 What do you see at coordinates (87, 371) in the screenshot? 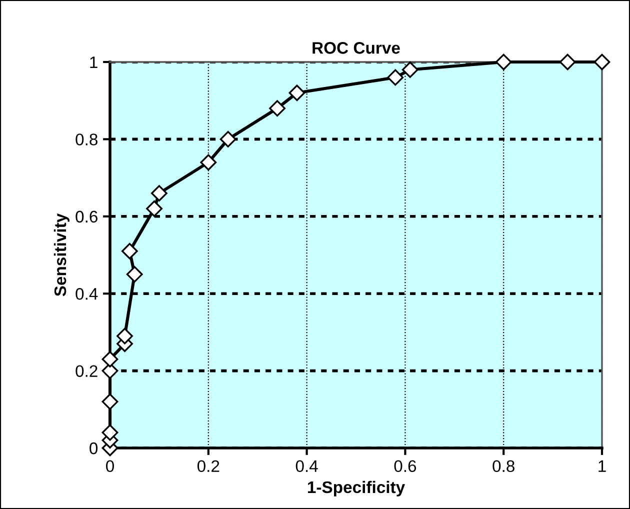
I see `y-tick-label: 0.2` at bounding box center [87, 371].